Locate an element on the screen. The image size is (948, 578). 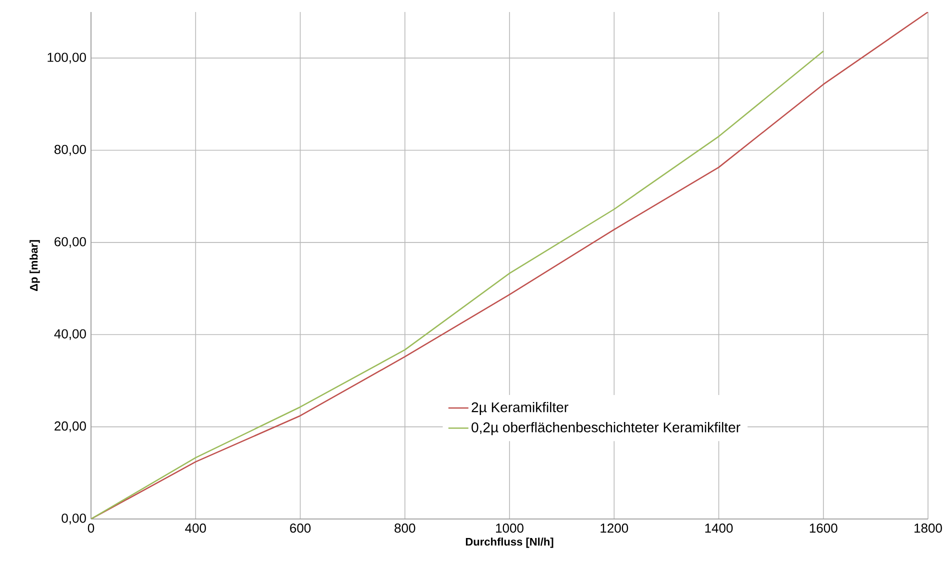
x-tick-label: 600 is located at coordinates (300, 528).